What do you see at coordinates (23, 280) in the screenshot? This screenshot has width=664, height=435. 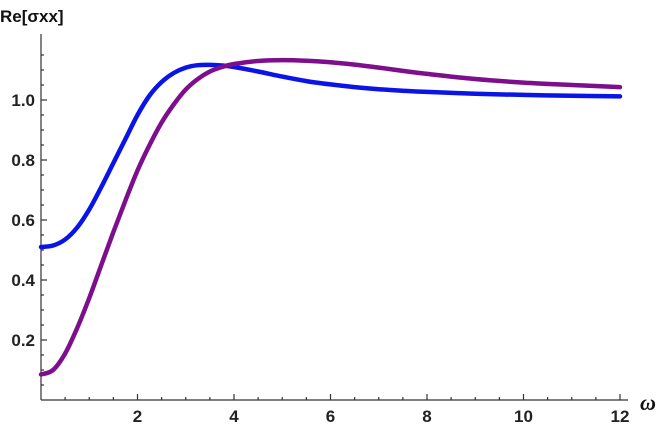 I see `y-tick-label: 0.4` at bounding box center [23, 280].